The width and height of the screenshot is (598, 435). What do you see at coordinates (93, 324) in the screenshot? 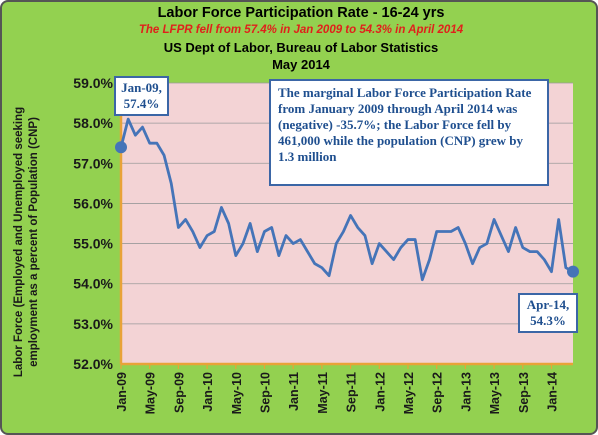
I see `y-tick-label: 53.0%` at bounding box center [93, 324].